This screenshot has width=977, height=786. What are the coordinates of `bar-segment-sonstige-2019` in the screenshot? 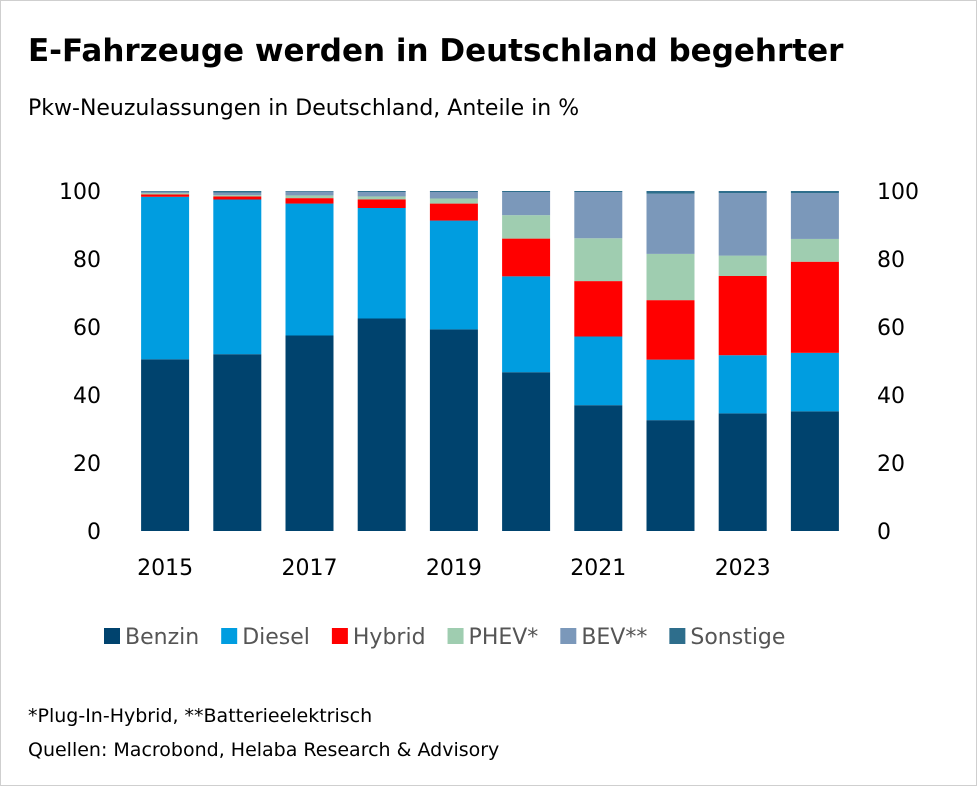 It's located at (453, 192).